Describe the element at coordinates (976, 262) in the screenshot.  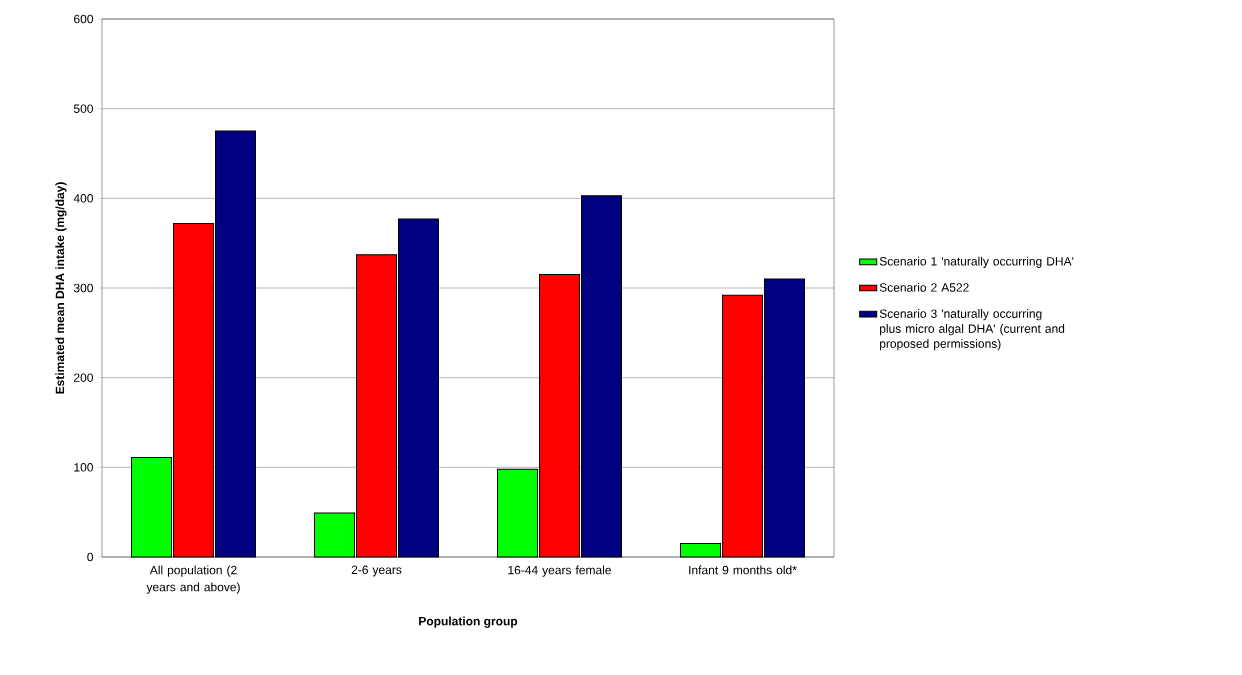
I see `legend-label: Scenario 1 'naturally occurring DHA'` at that location.